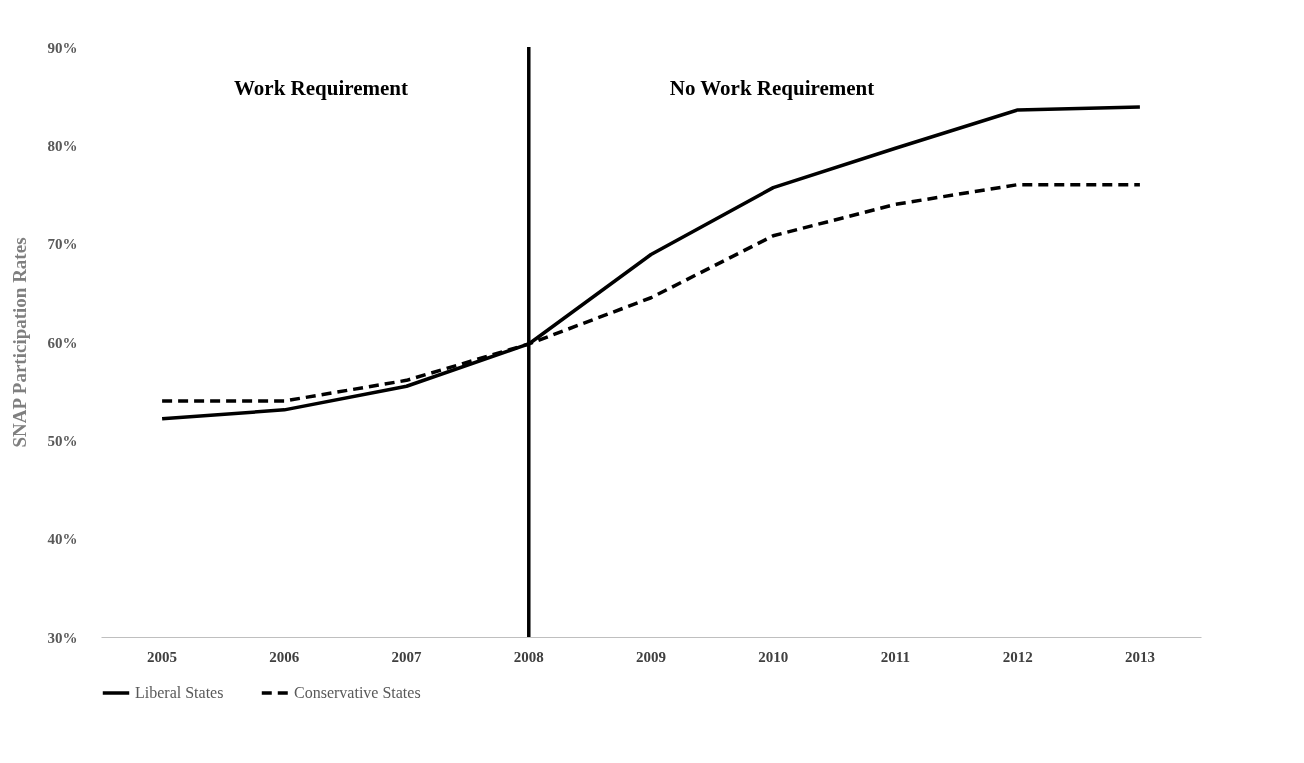 The image size is (1304, 763). I want to click on x-tick-label: 2007, so click(407, 656).